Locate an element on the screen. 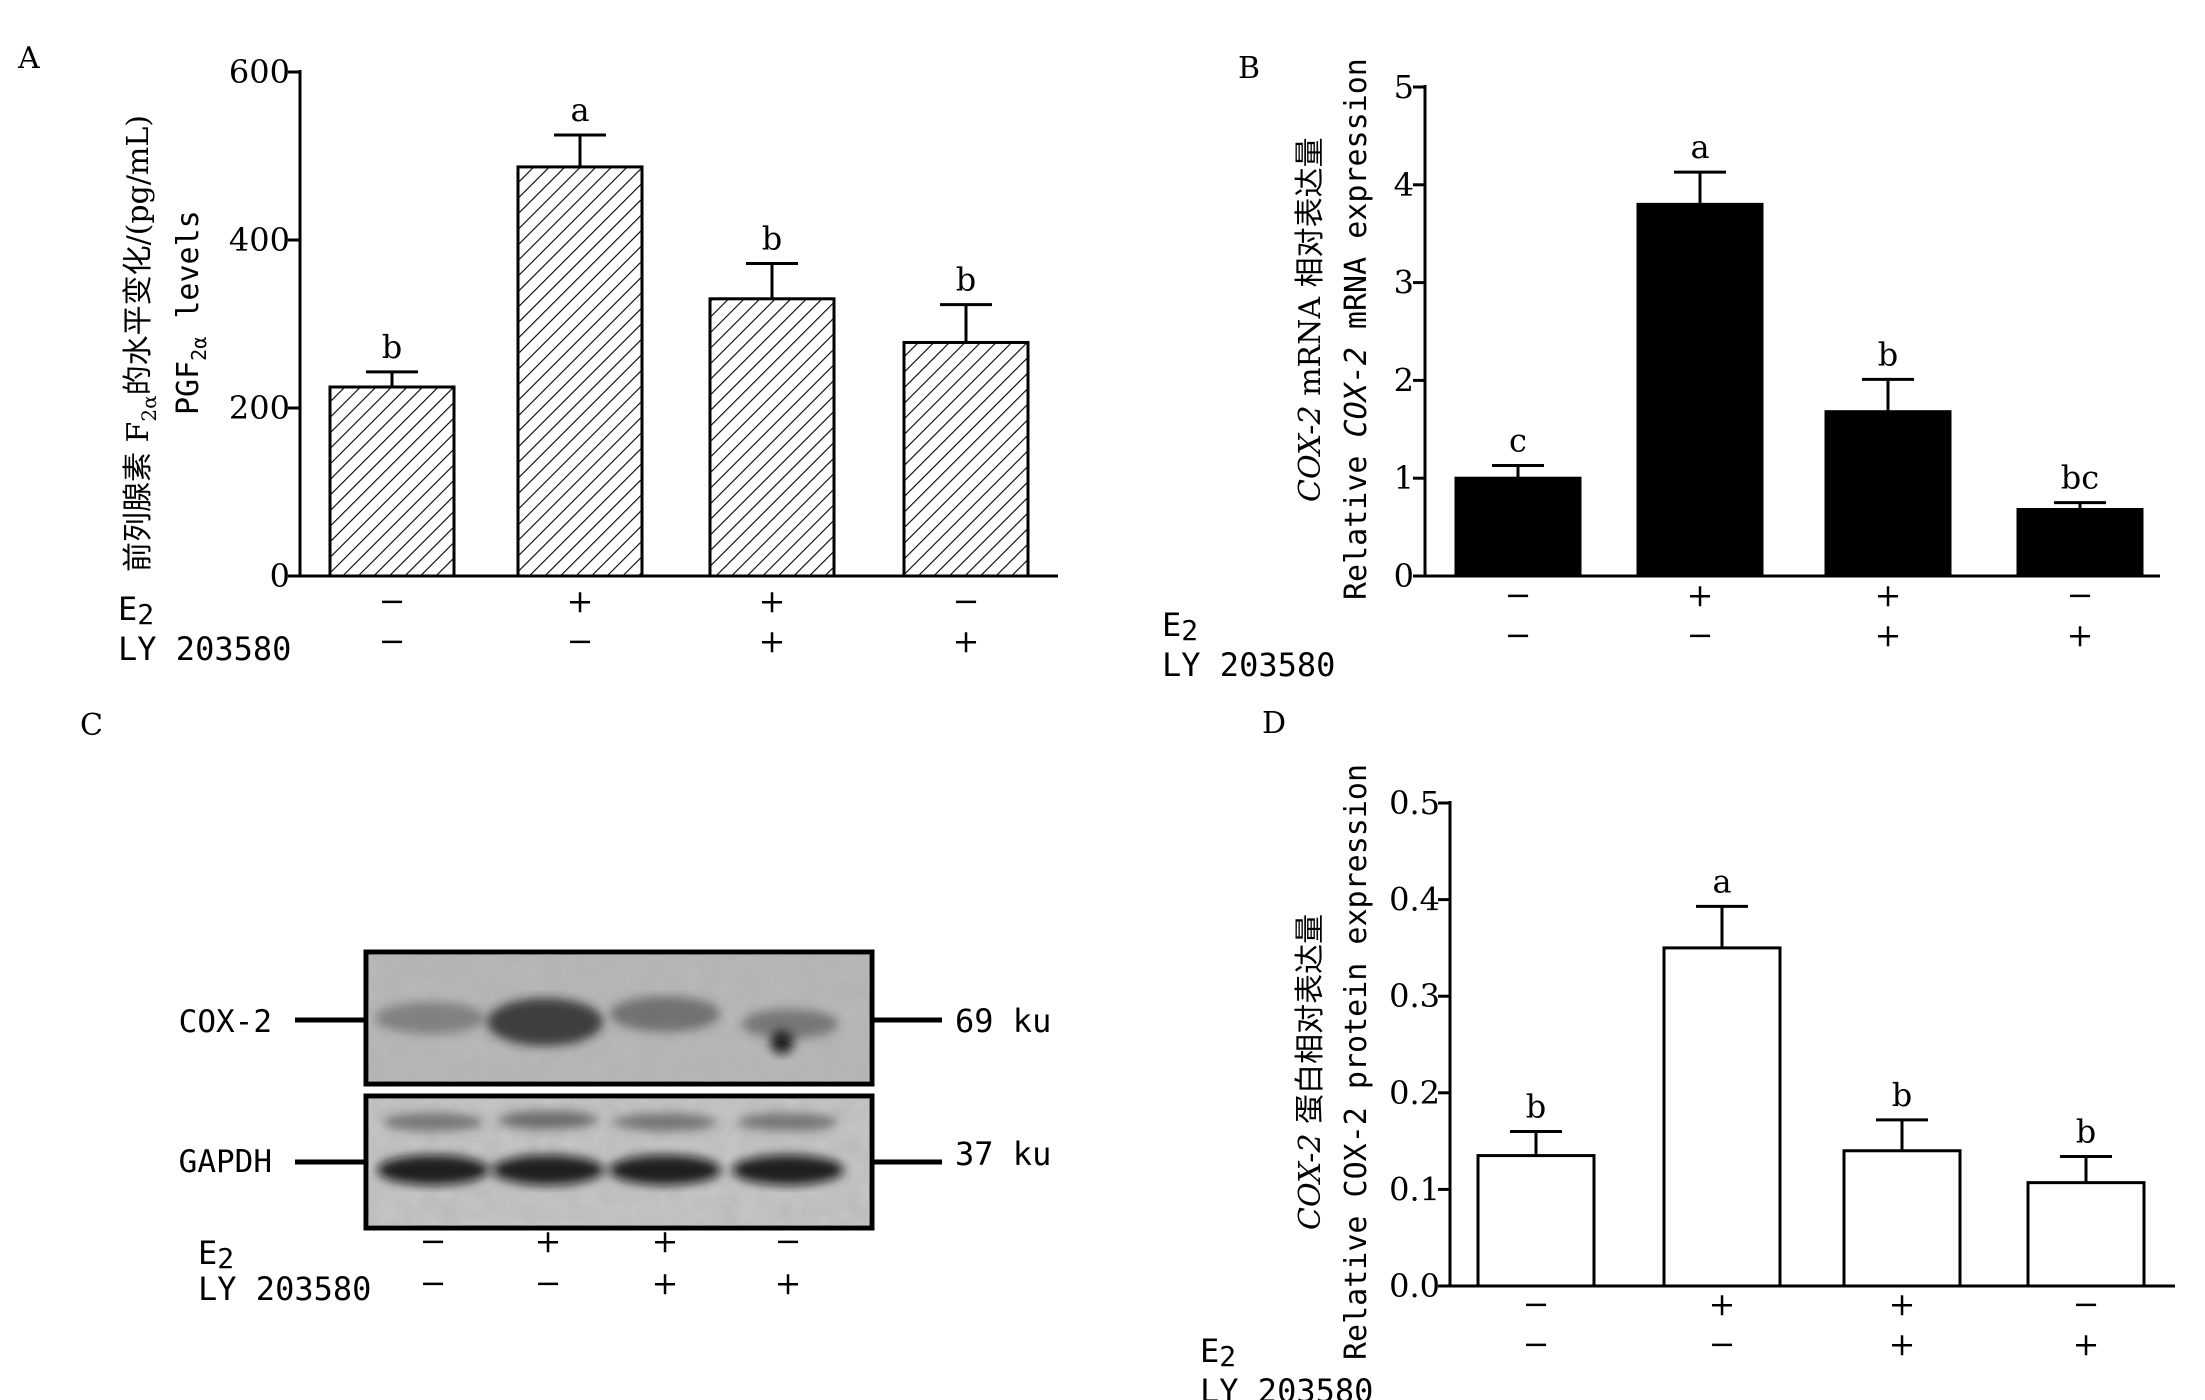 The image size is (2205, 1400). y-tick-label: 600 is located at coordinates (259, 72).